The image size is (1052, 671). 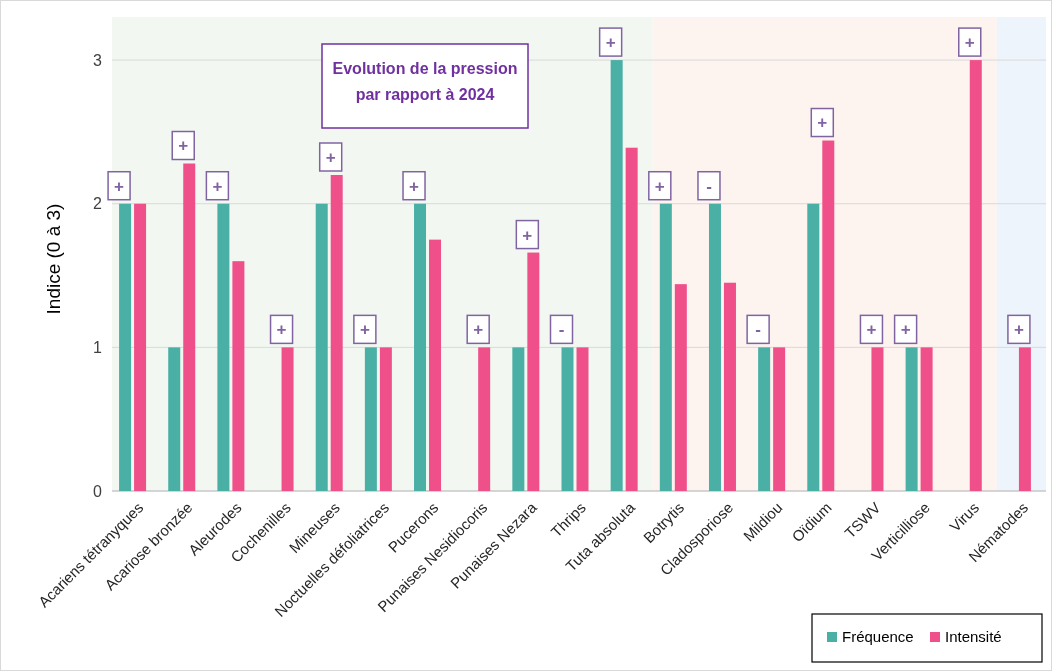 I want to click on y-tick-label: 2, so click(x=98, y=204).